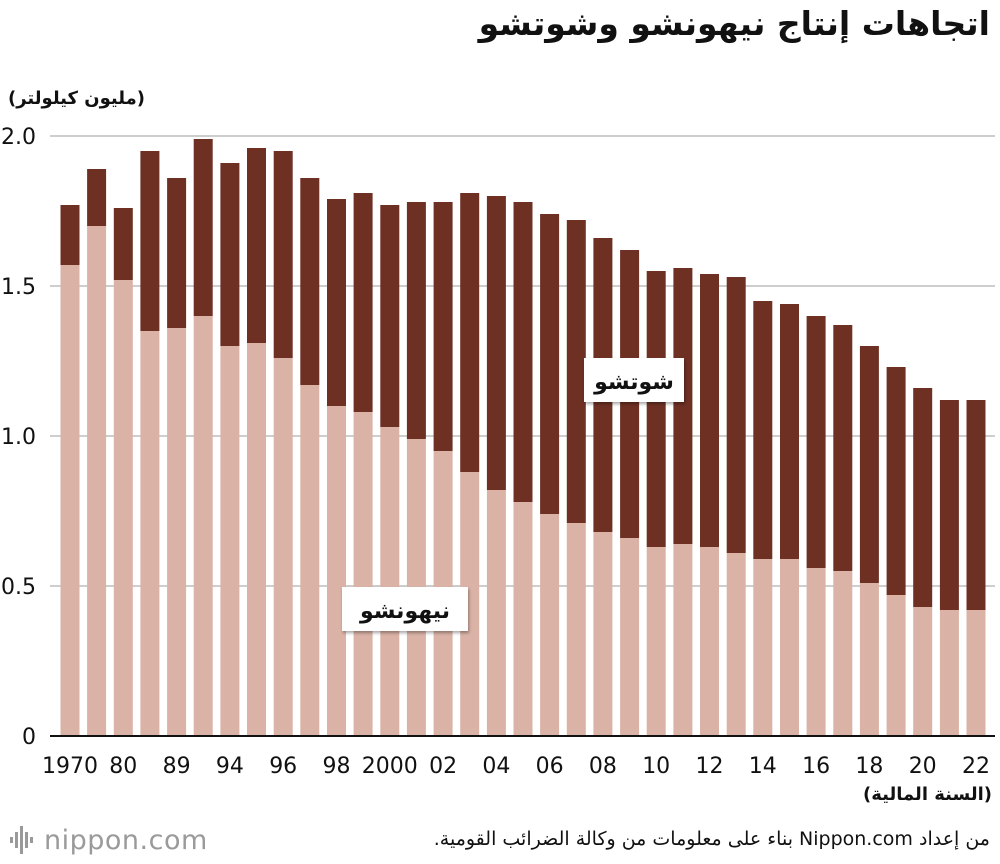 Image resolution: width=1000 pixels, height=864 pixels. What do you see at coordinates (763, 766) in the screenshot?
I see `x-tick-label: 14` at bounding box center [763, 766].